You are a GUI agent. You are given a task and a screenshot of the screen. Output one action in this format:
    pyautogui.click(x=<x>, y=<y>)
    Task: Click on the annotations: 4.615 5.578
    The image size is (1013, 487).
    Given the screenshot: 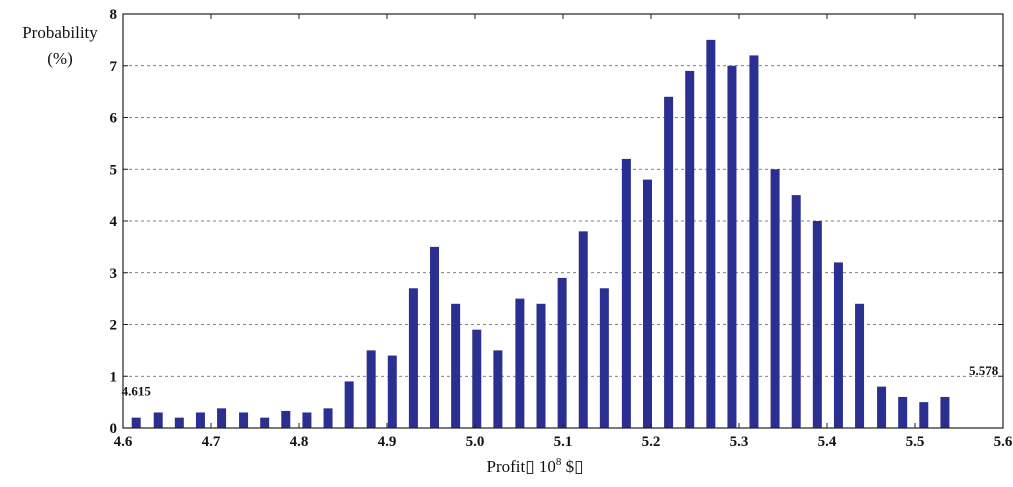 What is the action you would take?
    pyautogui.click(x=560, y=381)
    